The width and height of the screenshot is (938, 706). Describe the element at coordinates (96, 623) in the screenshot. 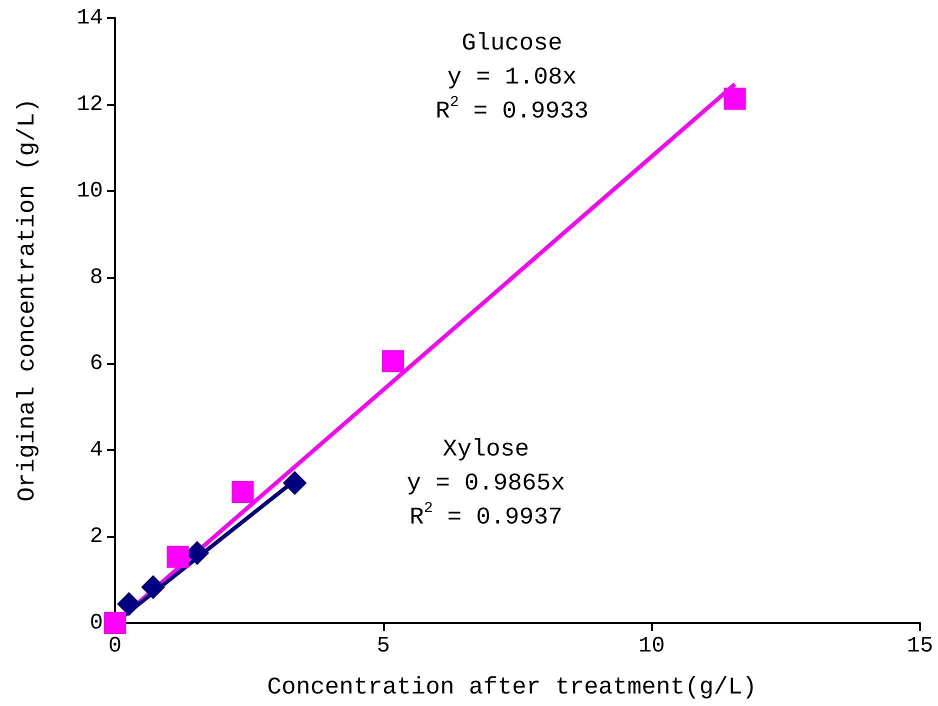

I see `y-tick-label: 0` at that location.